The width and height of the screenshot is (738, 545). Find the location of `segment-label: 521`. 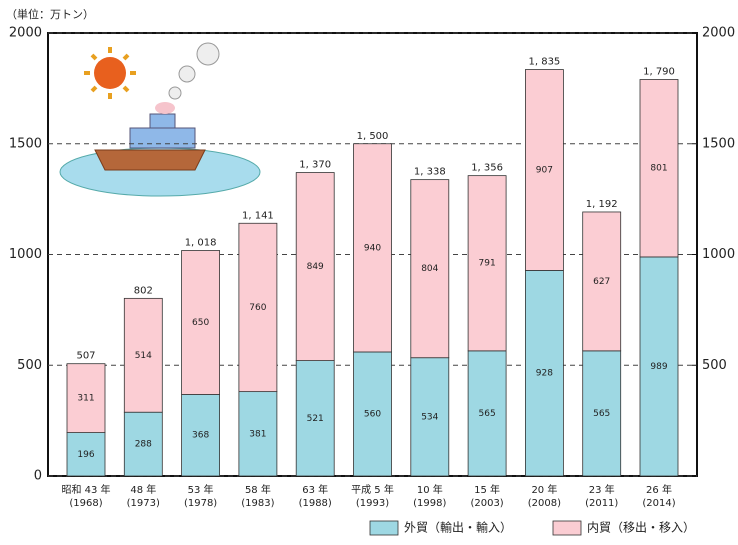

segment-label: 521 is located at coordinates (315, 419).